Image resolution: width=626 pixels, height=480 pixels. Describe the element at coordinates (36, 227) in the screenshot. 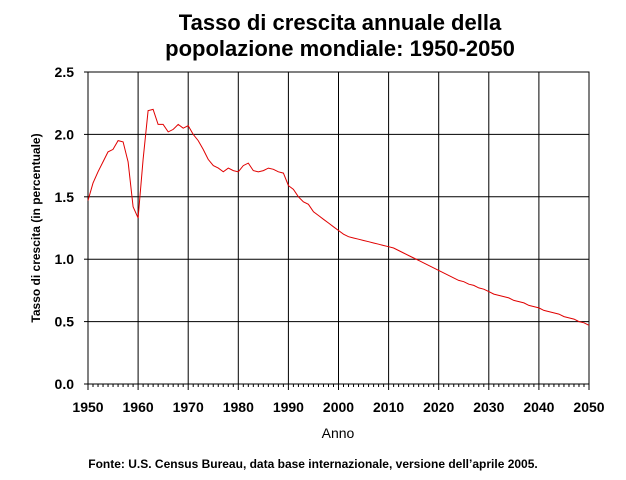

I see `y-axis-label: Tasso di crescita (in percentuale)` at that location.